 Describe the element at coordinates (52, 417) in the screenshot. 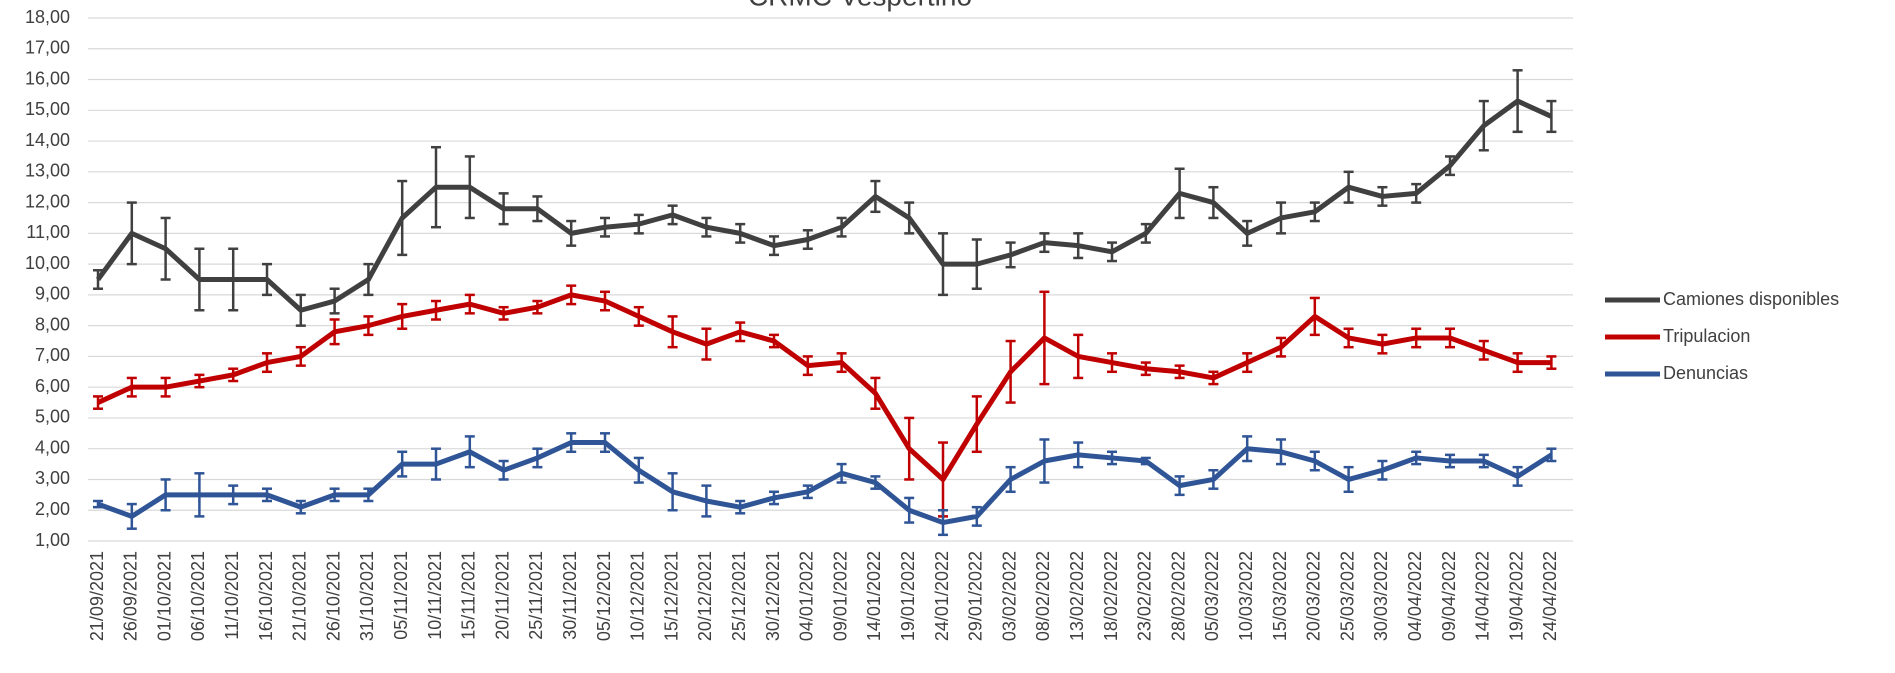

I see `y-tick-label: 5,00` at that location.